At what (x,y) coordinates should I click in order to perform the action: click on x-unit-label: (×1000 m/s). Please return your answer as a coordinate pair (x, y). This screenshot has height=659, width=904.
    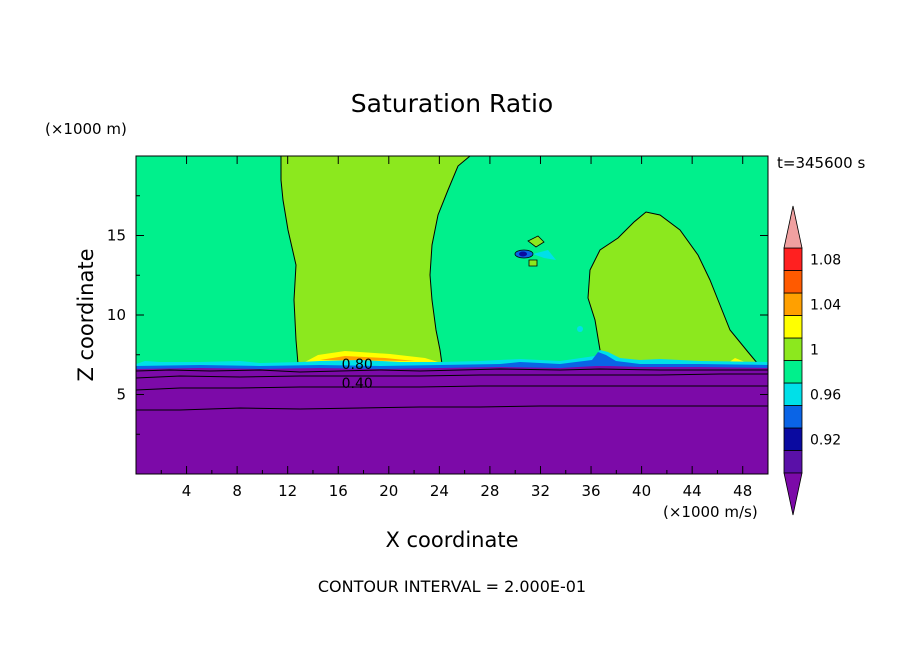
    Looking at the image, I should click on (710, 512).